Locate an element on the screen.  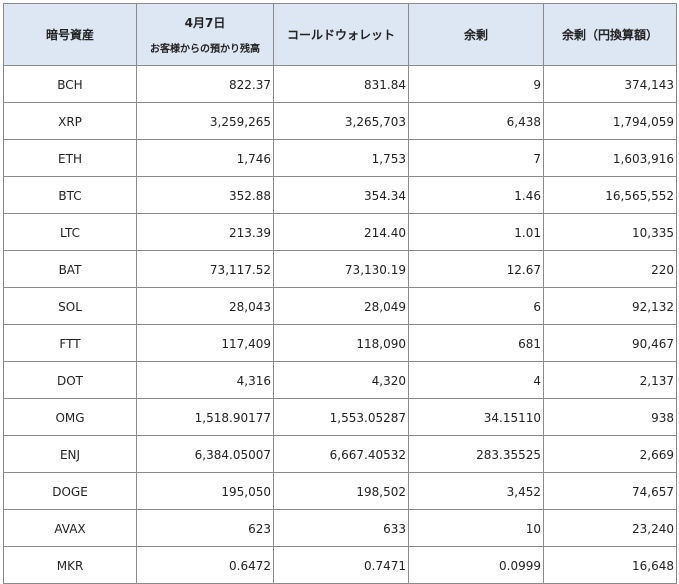
cell-asset-symbol: LTC is located at coordinates (70, 232).